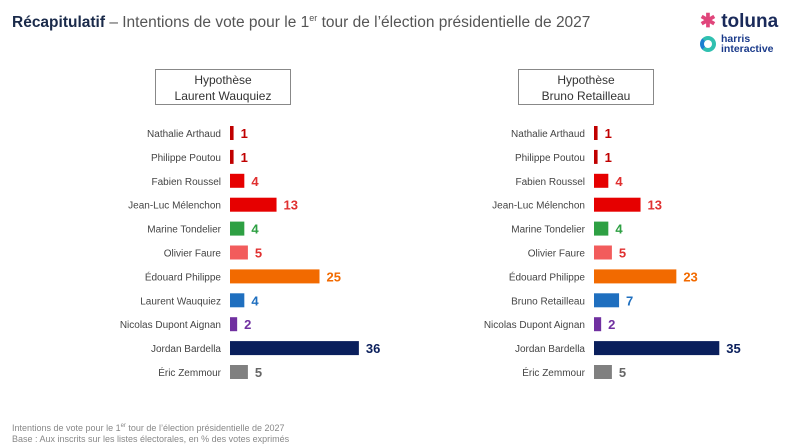 The image size is (800, 445). Describe the element at coordinates (59, 23) in the screenshot. I see `title-bold: Récapitulatif` at that location.